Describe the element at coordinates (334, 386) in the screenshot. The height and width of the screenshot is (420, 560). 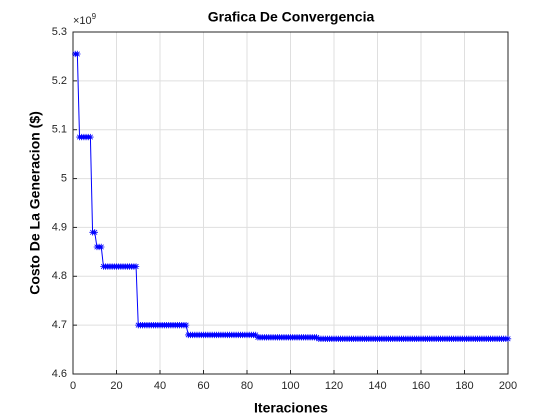
I see `x-tick-label: 120` at that location.